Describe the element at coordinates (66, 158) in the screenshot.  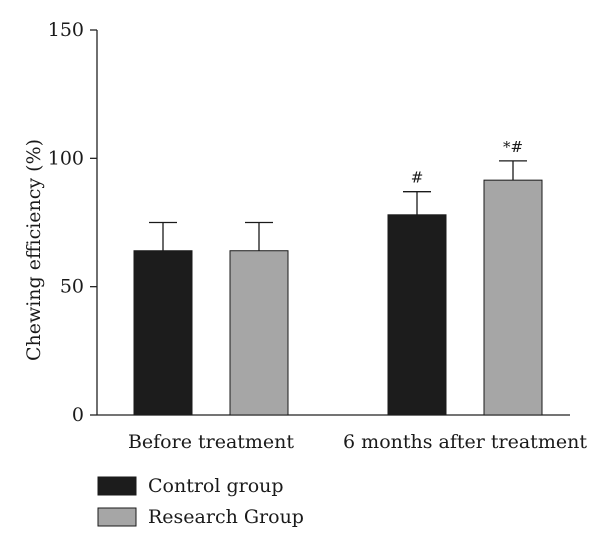
I see `y-tick-label: 100` at that location.